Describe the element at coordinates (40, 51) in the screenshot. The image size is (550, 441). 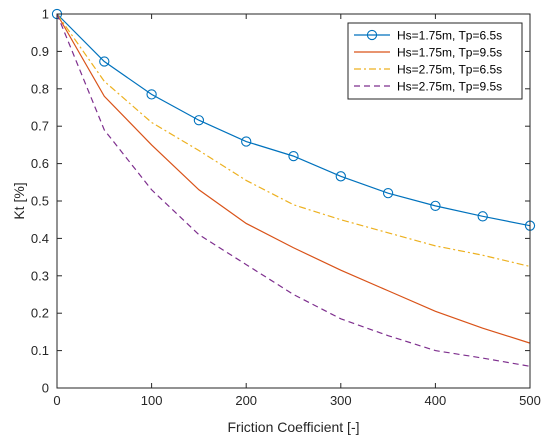
I see `y-tick-label: 0.9` at that location.